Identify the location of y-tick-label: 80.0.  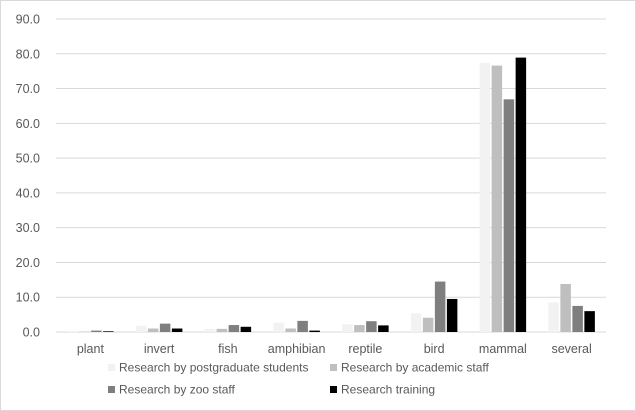
(28, 54).